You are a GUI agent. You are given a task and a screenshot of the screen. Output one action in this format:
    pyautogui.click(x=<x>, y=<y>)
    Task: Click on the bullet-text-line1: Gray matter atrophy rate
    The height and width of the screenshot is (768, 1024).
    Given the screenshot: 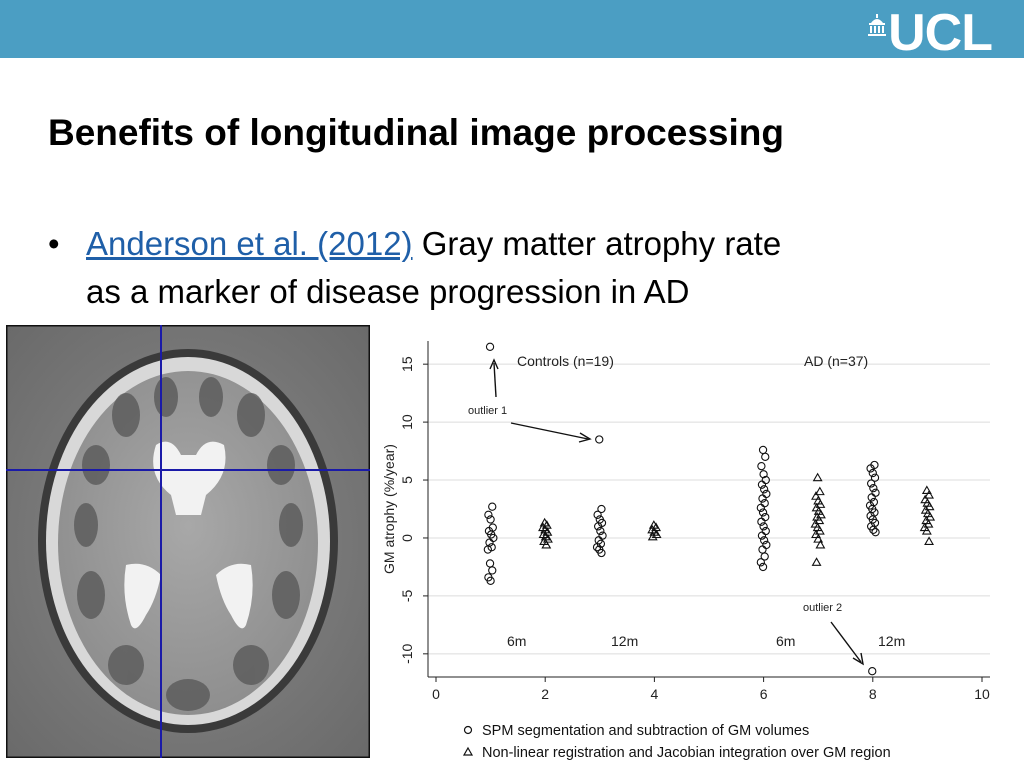 What is the action you would take?
    pyautogui.click(x=597, y=243)
    